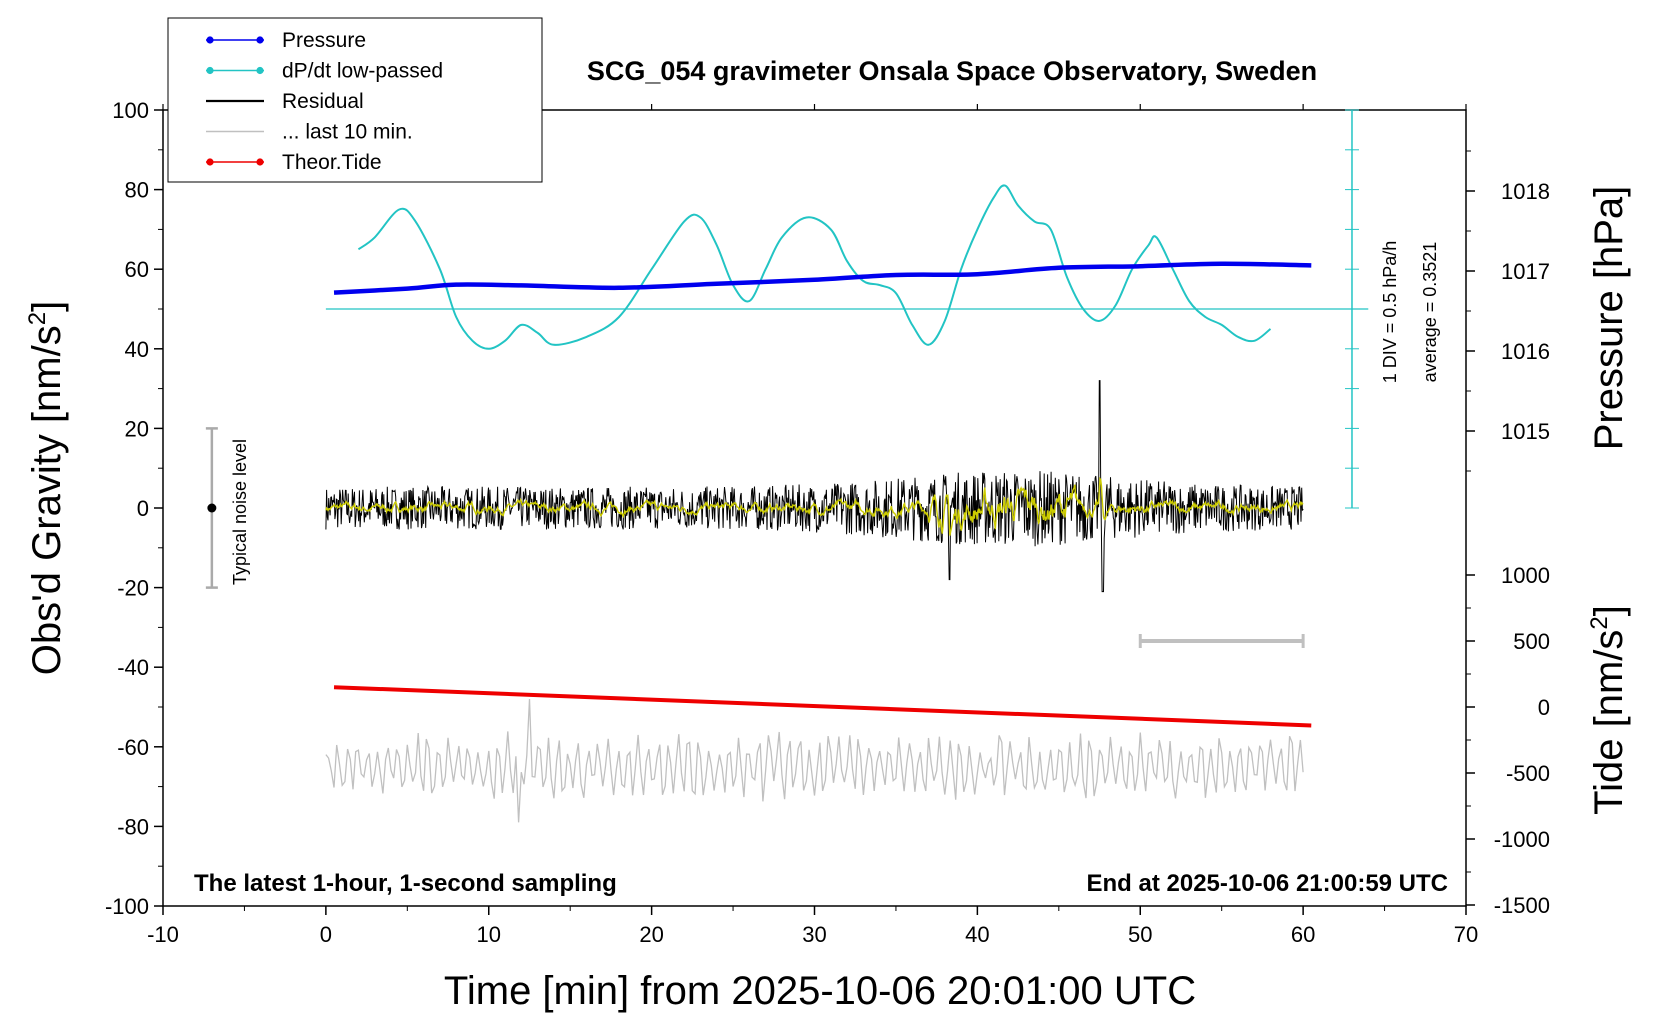 This screenshot has width=1660, height=1020. Describe the element at coordinates (1430, 312) in the screenshot. I see `dpdt-average-label: average = 0.3521` at that location.